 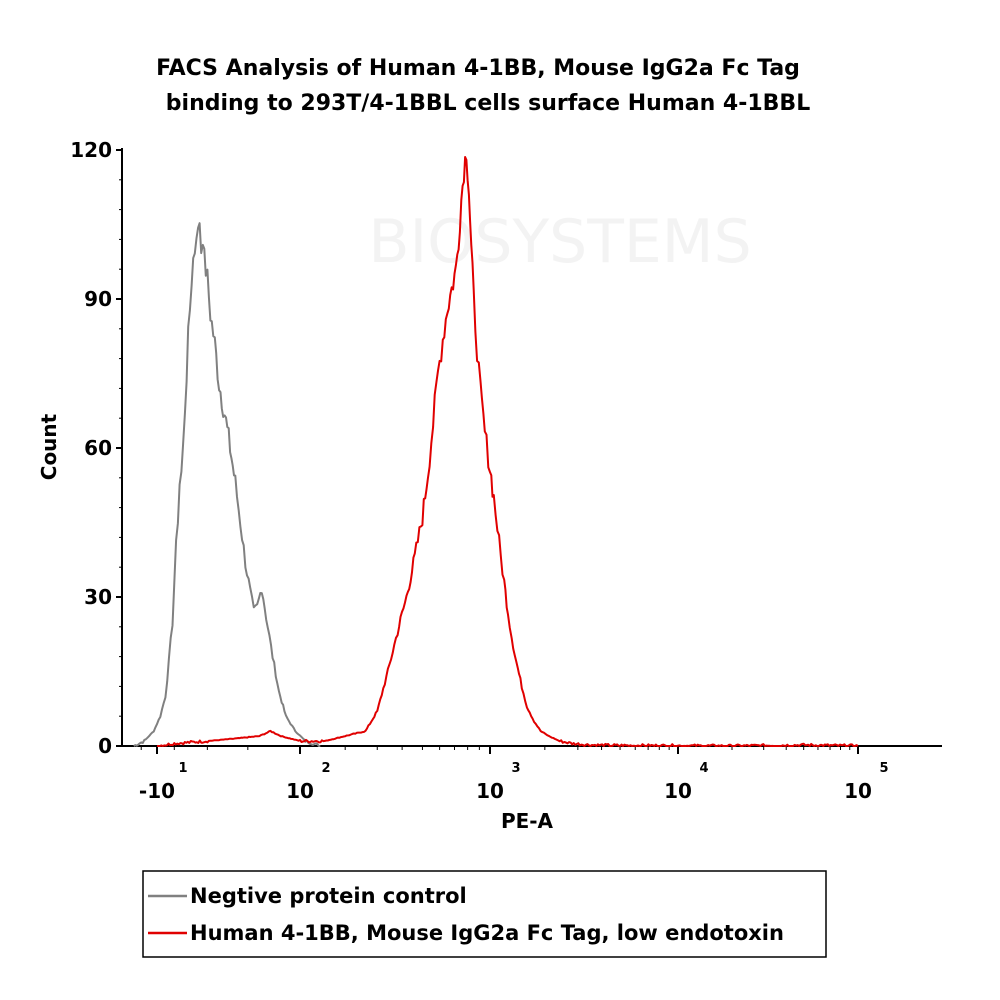 What do you see at coordinates (527, 821) in the screenshot?
I see `x-axis-label: PE-A` at bounding box center [527, 821].